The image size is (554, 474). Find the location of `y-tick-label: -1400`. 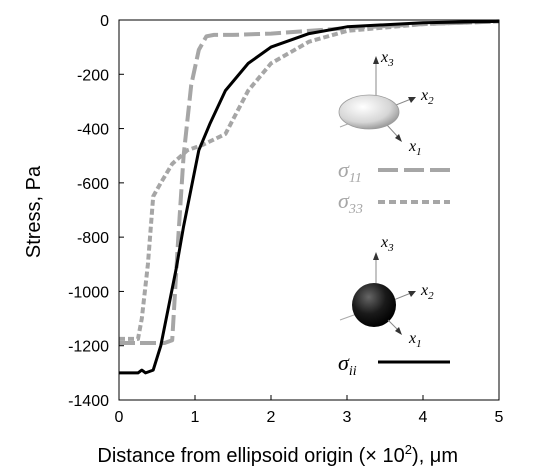

y-tick-label: -1400 is located at coordinates (88, 401).